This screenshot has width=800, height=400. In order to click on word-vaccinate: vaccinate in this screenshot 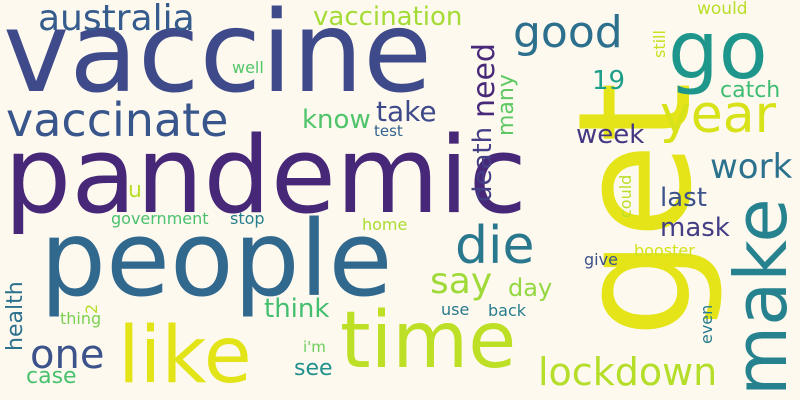, I will do `click(117, 120)`.